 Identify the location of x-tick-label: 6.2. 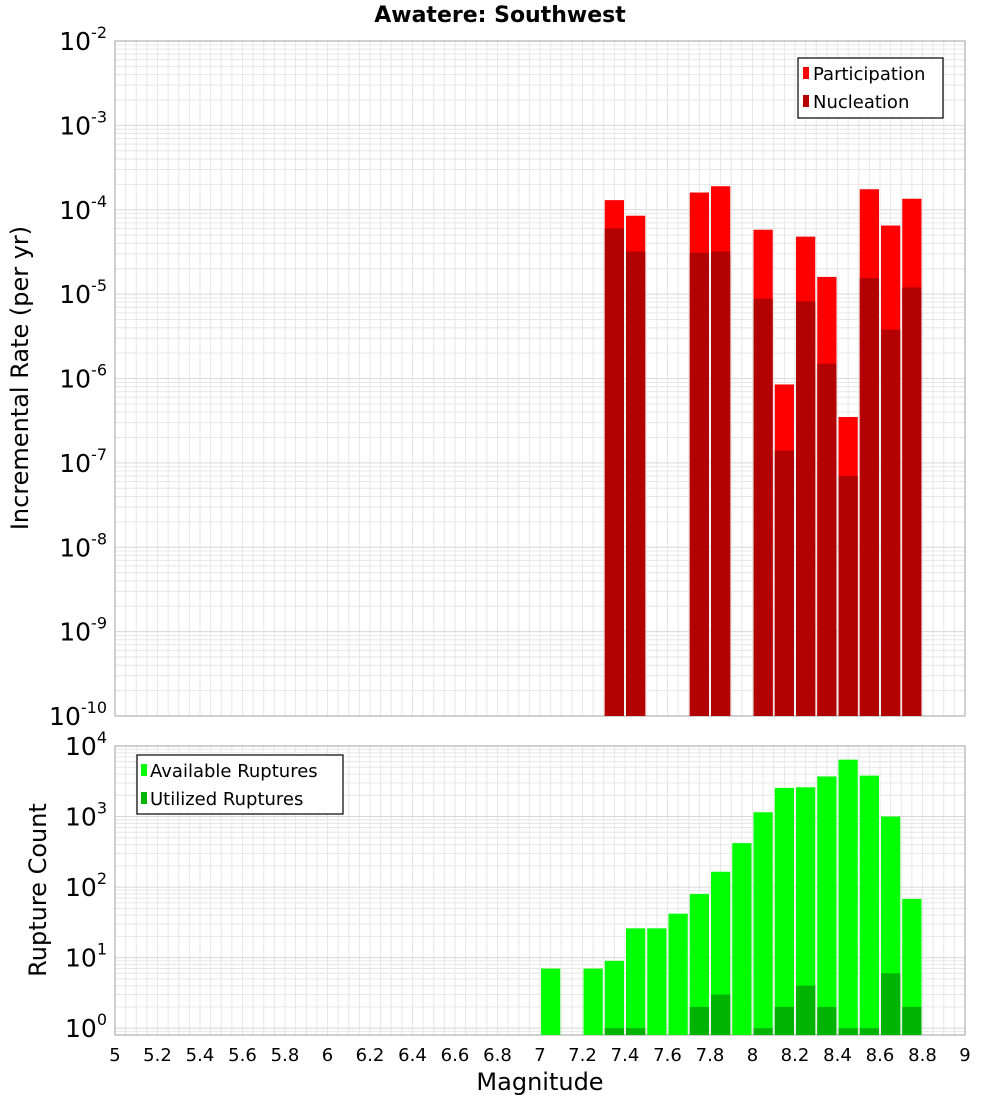
(370, 1055).